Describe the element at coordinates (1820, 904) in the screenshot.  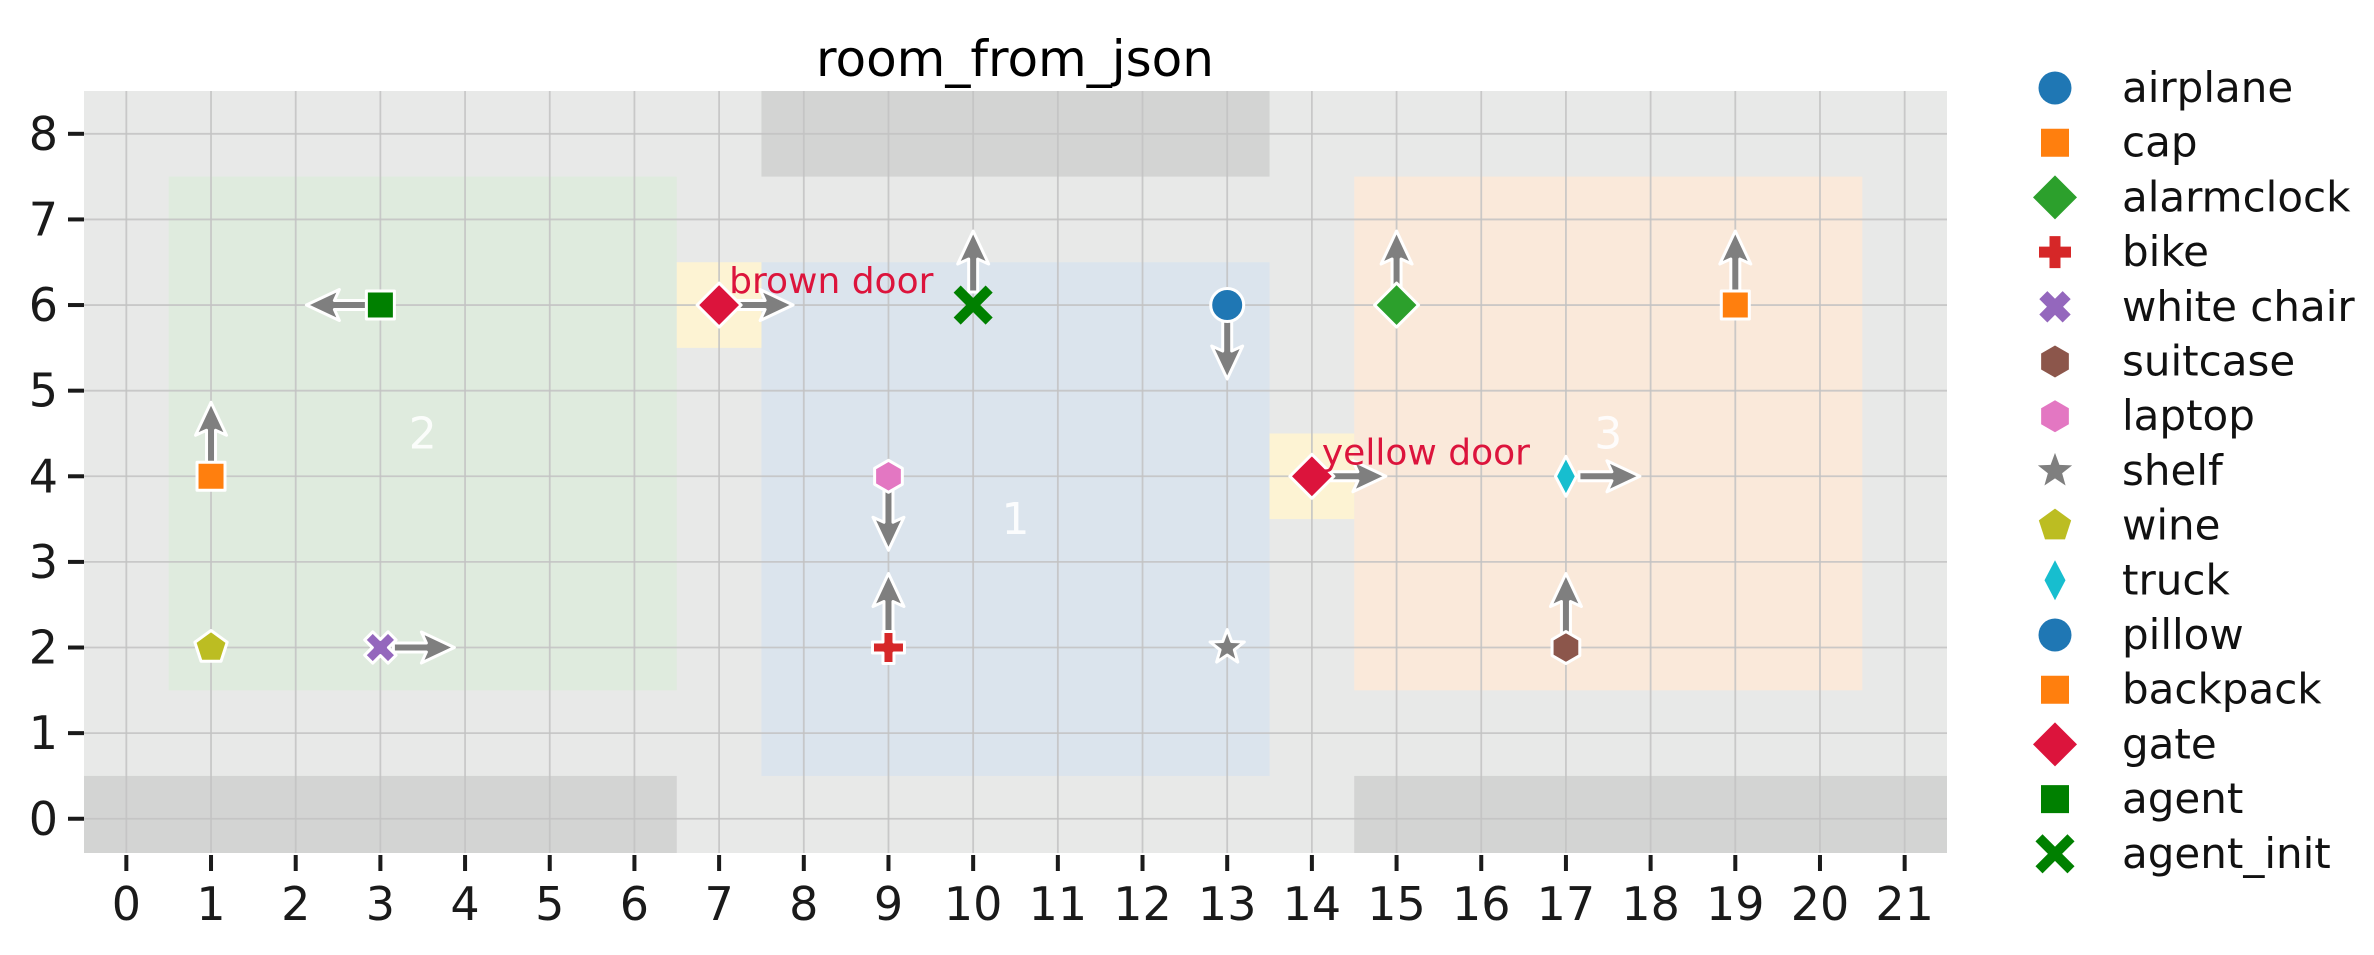
I see `x-tick-label-20: 20` at that location.